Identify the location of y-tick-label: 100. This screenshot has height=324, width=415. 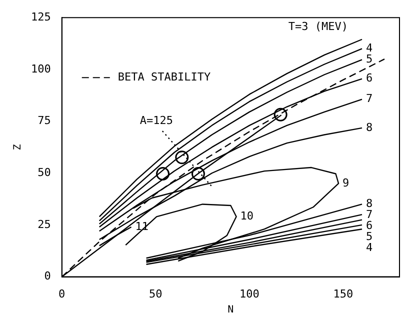
(40, 69).